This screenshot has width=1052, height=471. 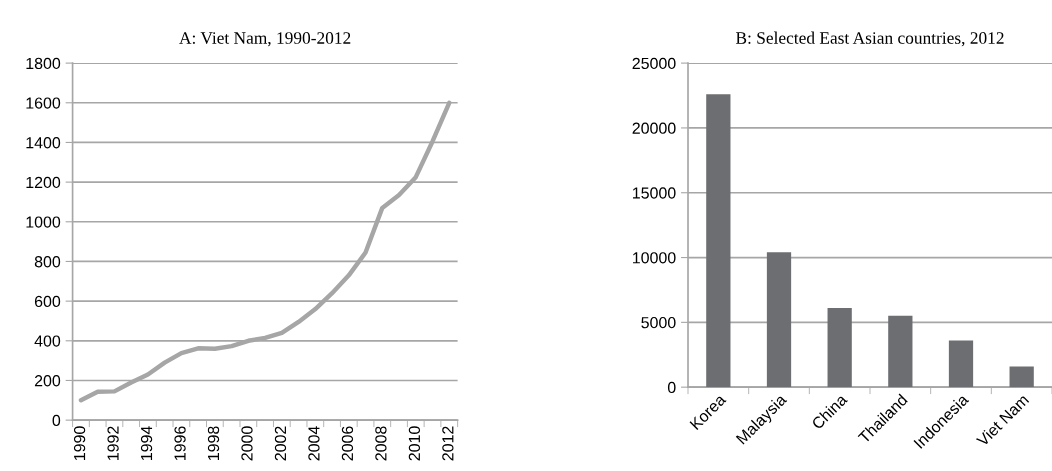 I want to click on x-tick-label: 1996, so click(x=180, y=443).